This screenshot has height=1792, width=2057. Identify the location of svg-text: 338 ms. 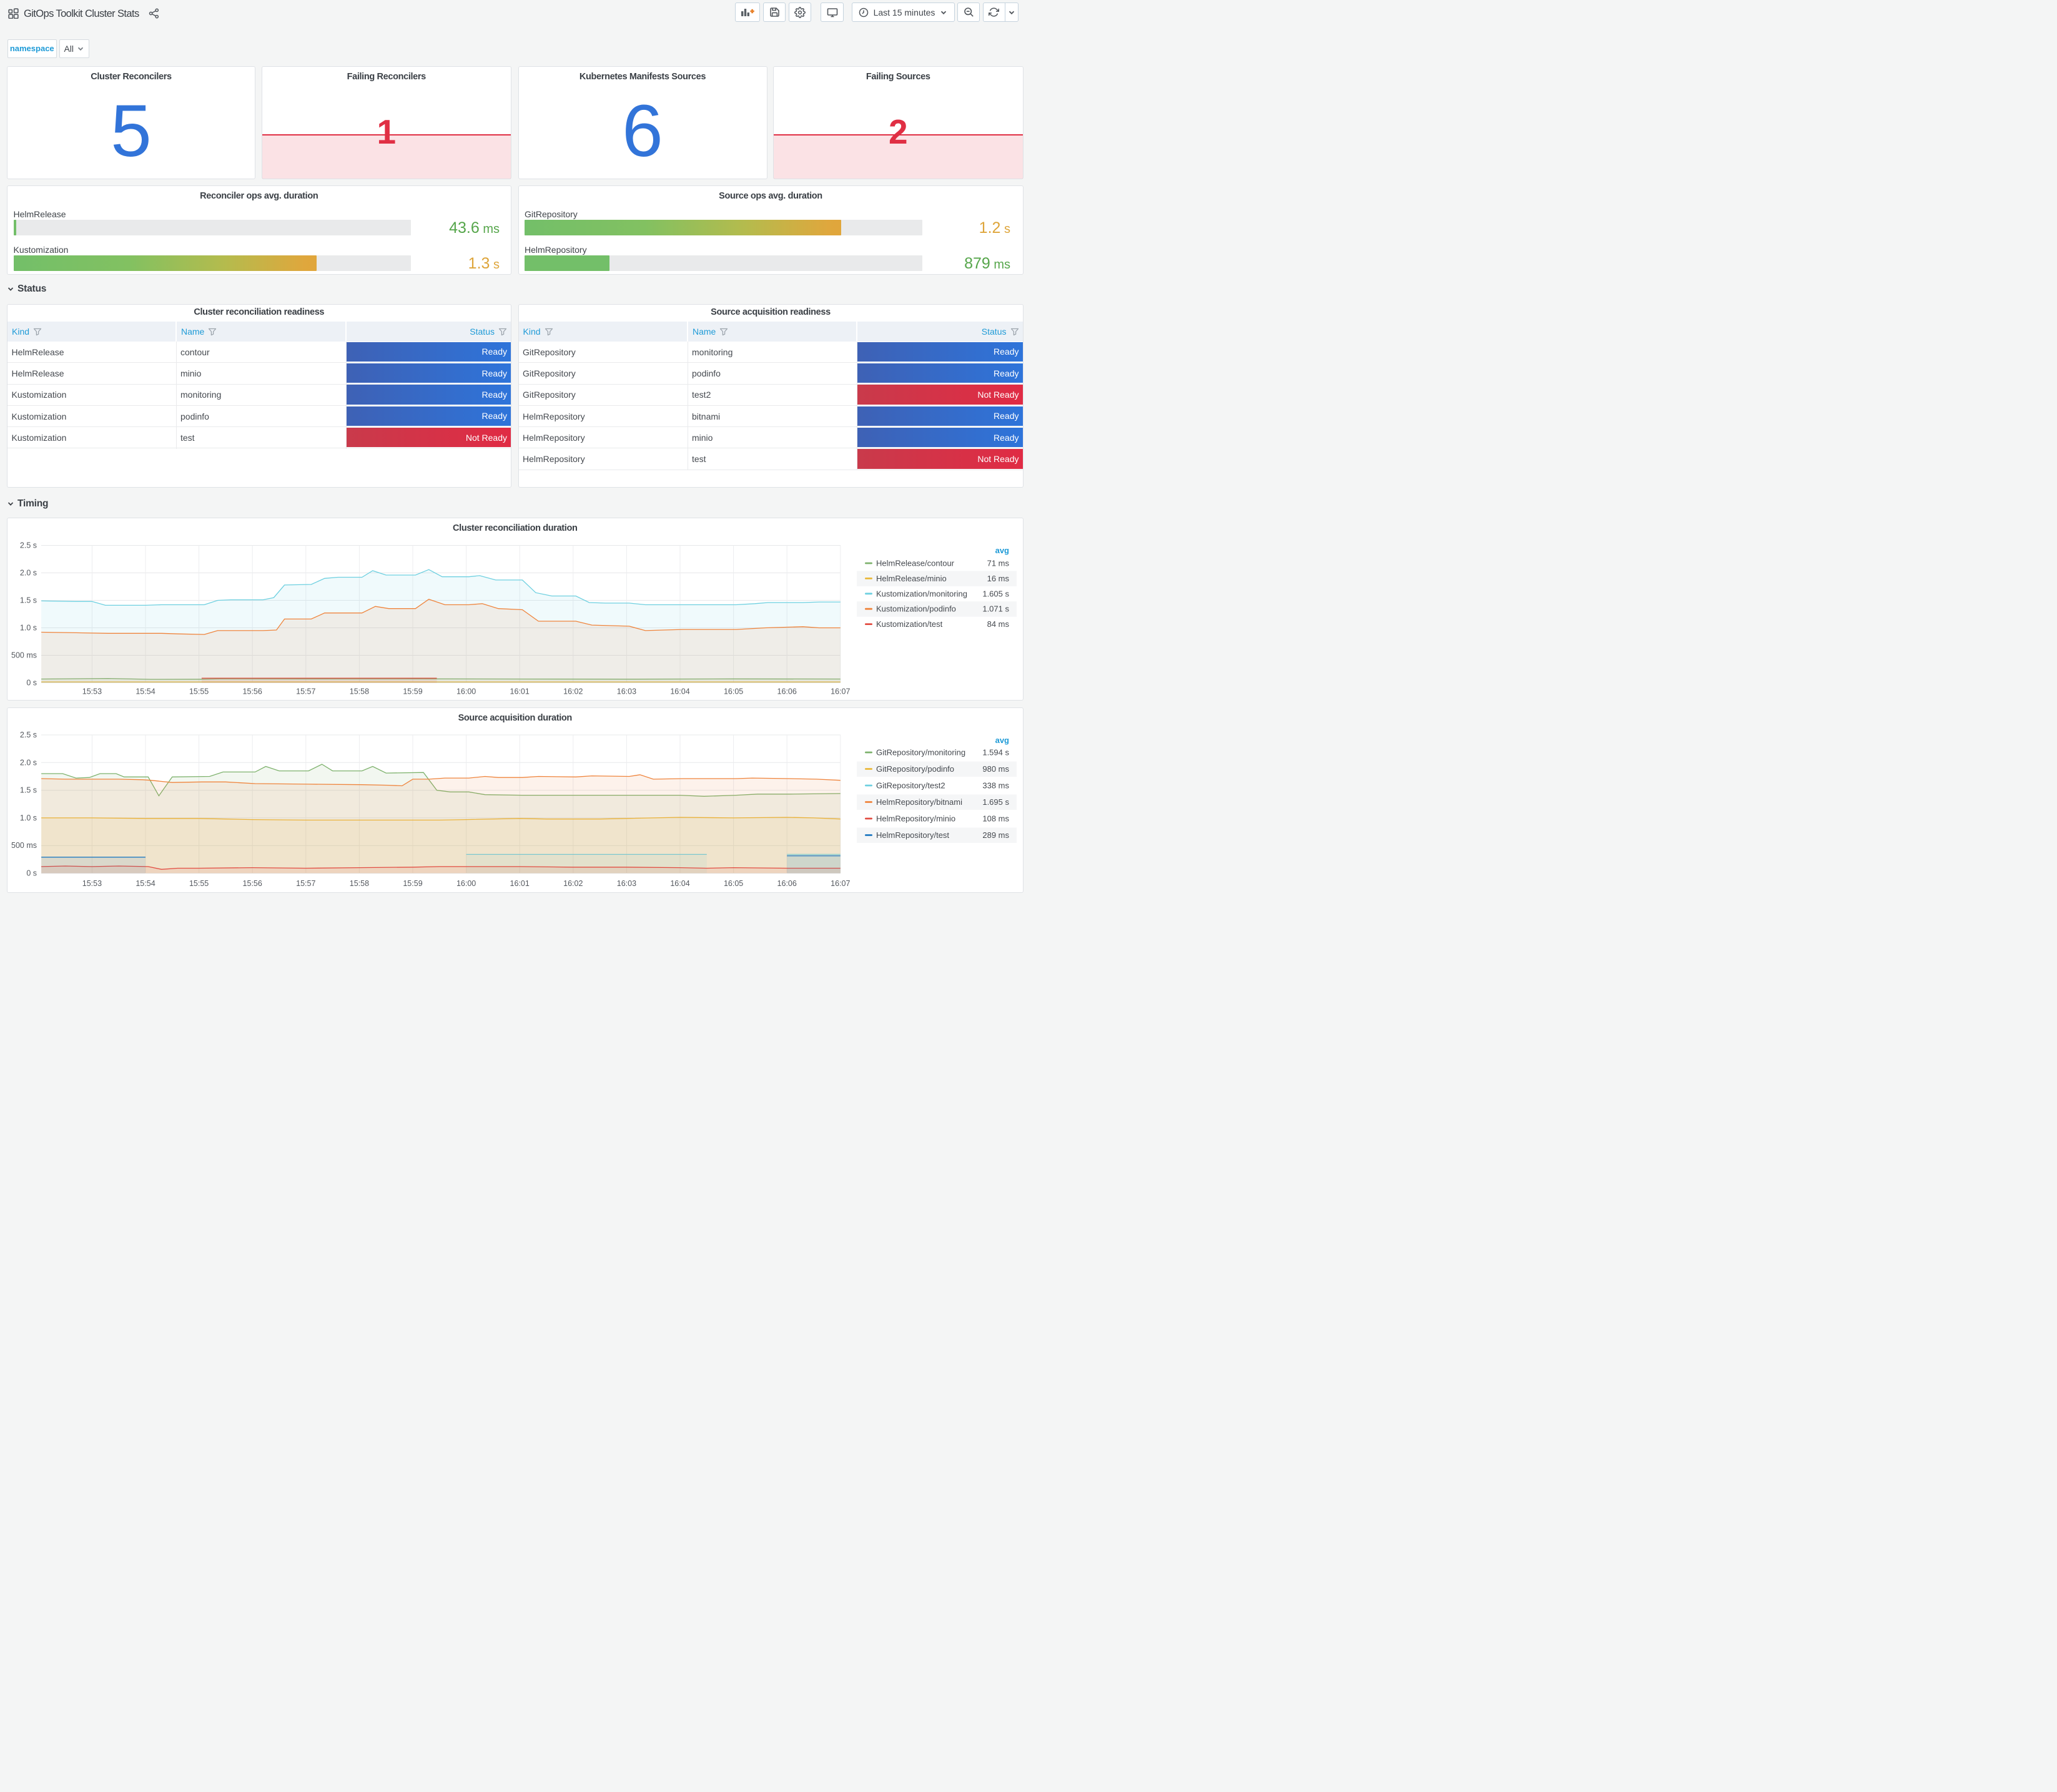
(996, 785).